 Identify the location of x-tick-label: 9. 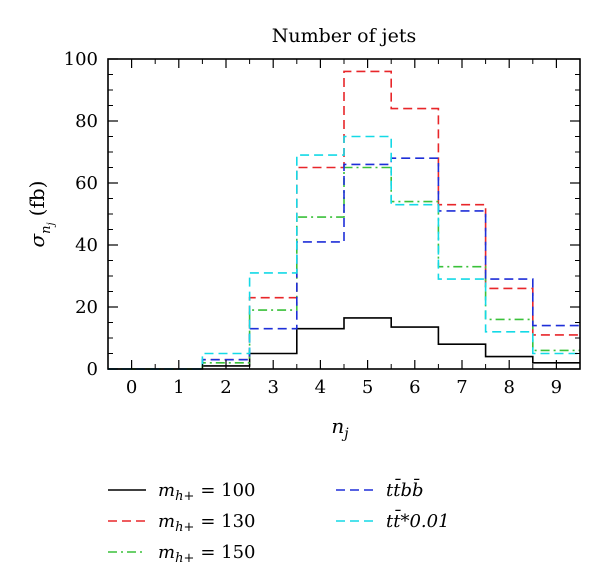
(556, 387).